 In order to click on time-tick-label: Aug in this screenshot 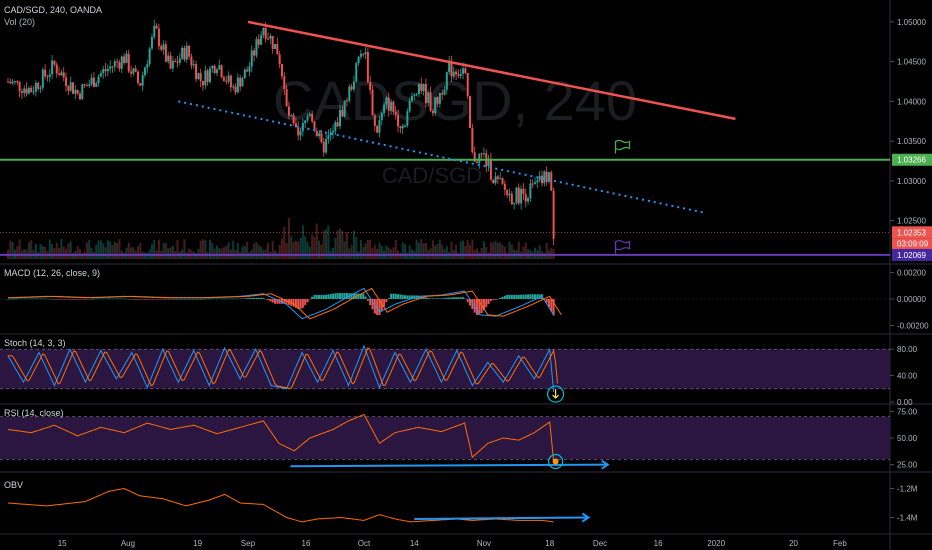, I will do `click(128, 543)`.